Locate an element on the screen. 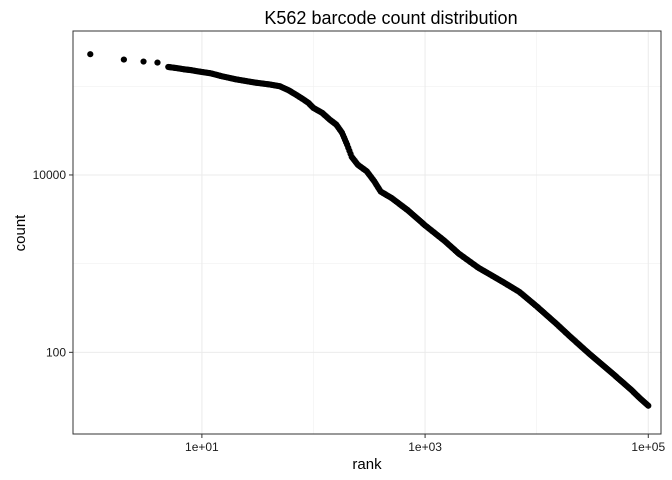  y-axis-ticks: 100 10000 is located at coordinates (53, 263).